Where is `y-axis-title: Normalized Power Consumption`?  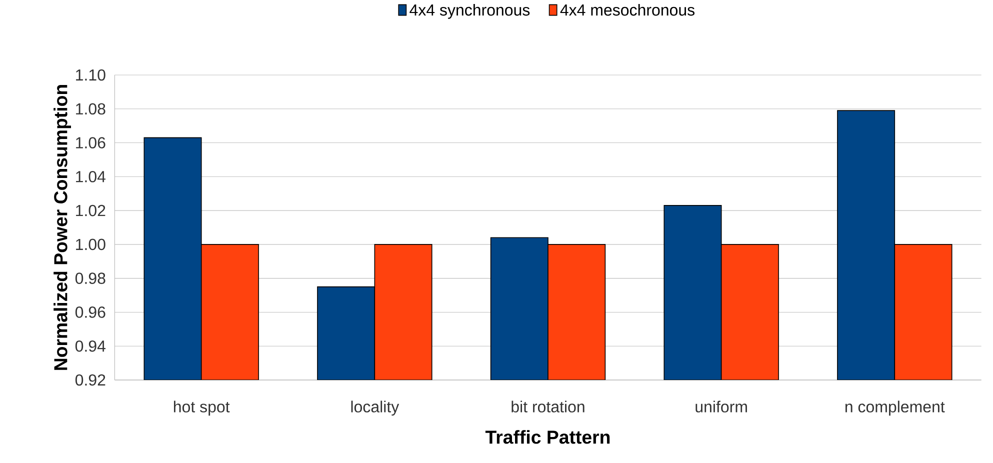 y-axis-title: Normalized Power Consumption is located at coordinates (62, 227).